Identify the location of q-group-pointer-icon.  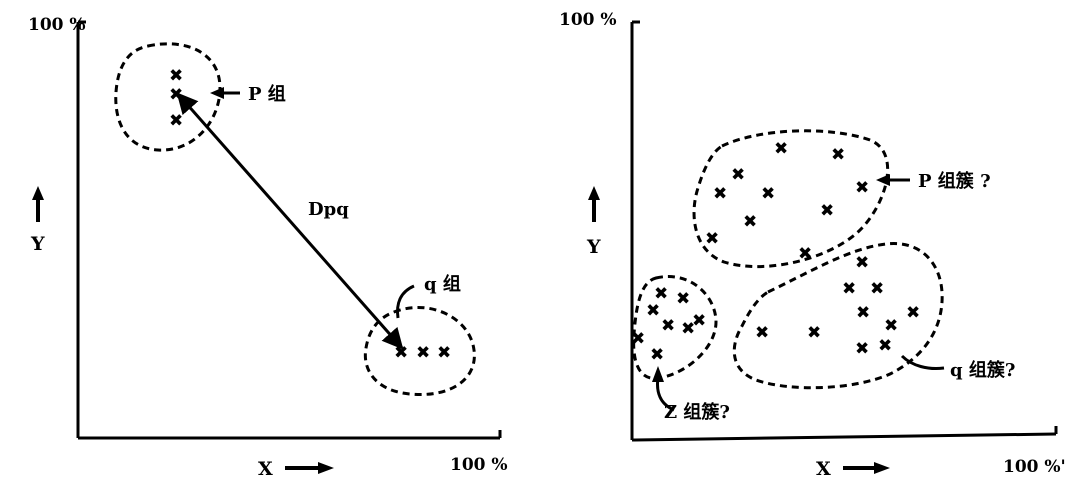
(405, 301).